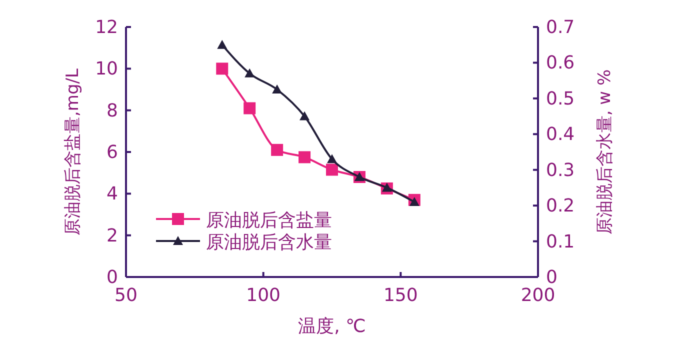  What do you see at coordinates (560, 27) in the screenshot?
I see `y2-tick-label: 0.7` at bounding box center [560, 27].